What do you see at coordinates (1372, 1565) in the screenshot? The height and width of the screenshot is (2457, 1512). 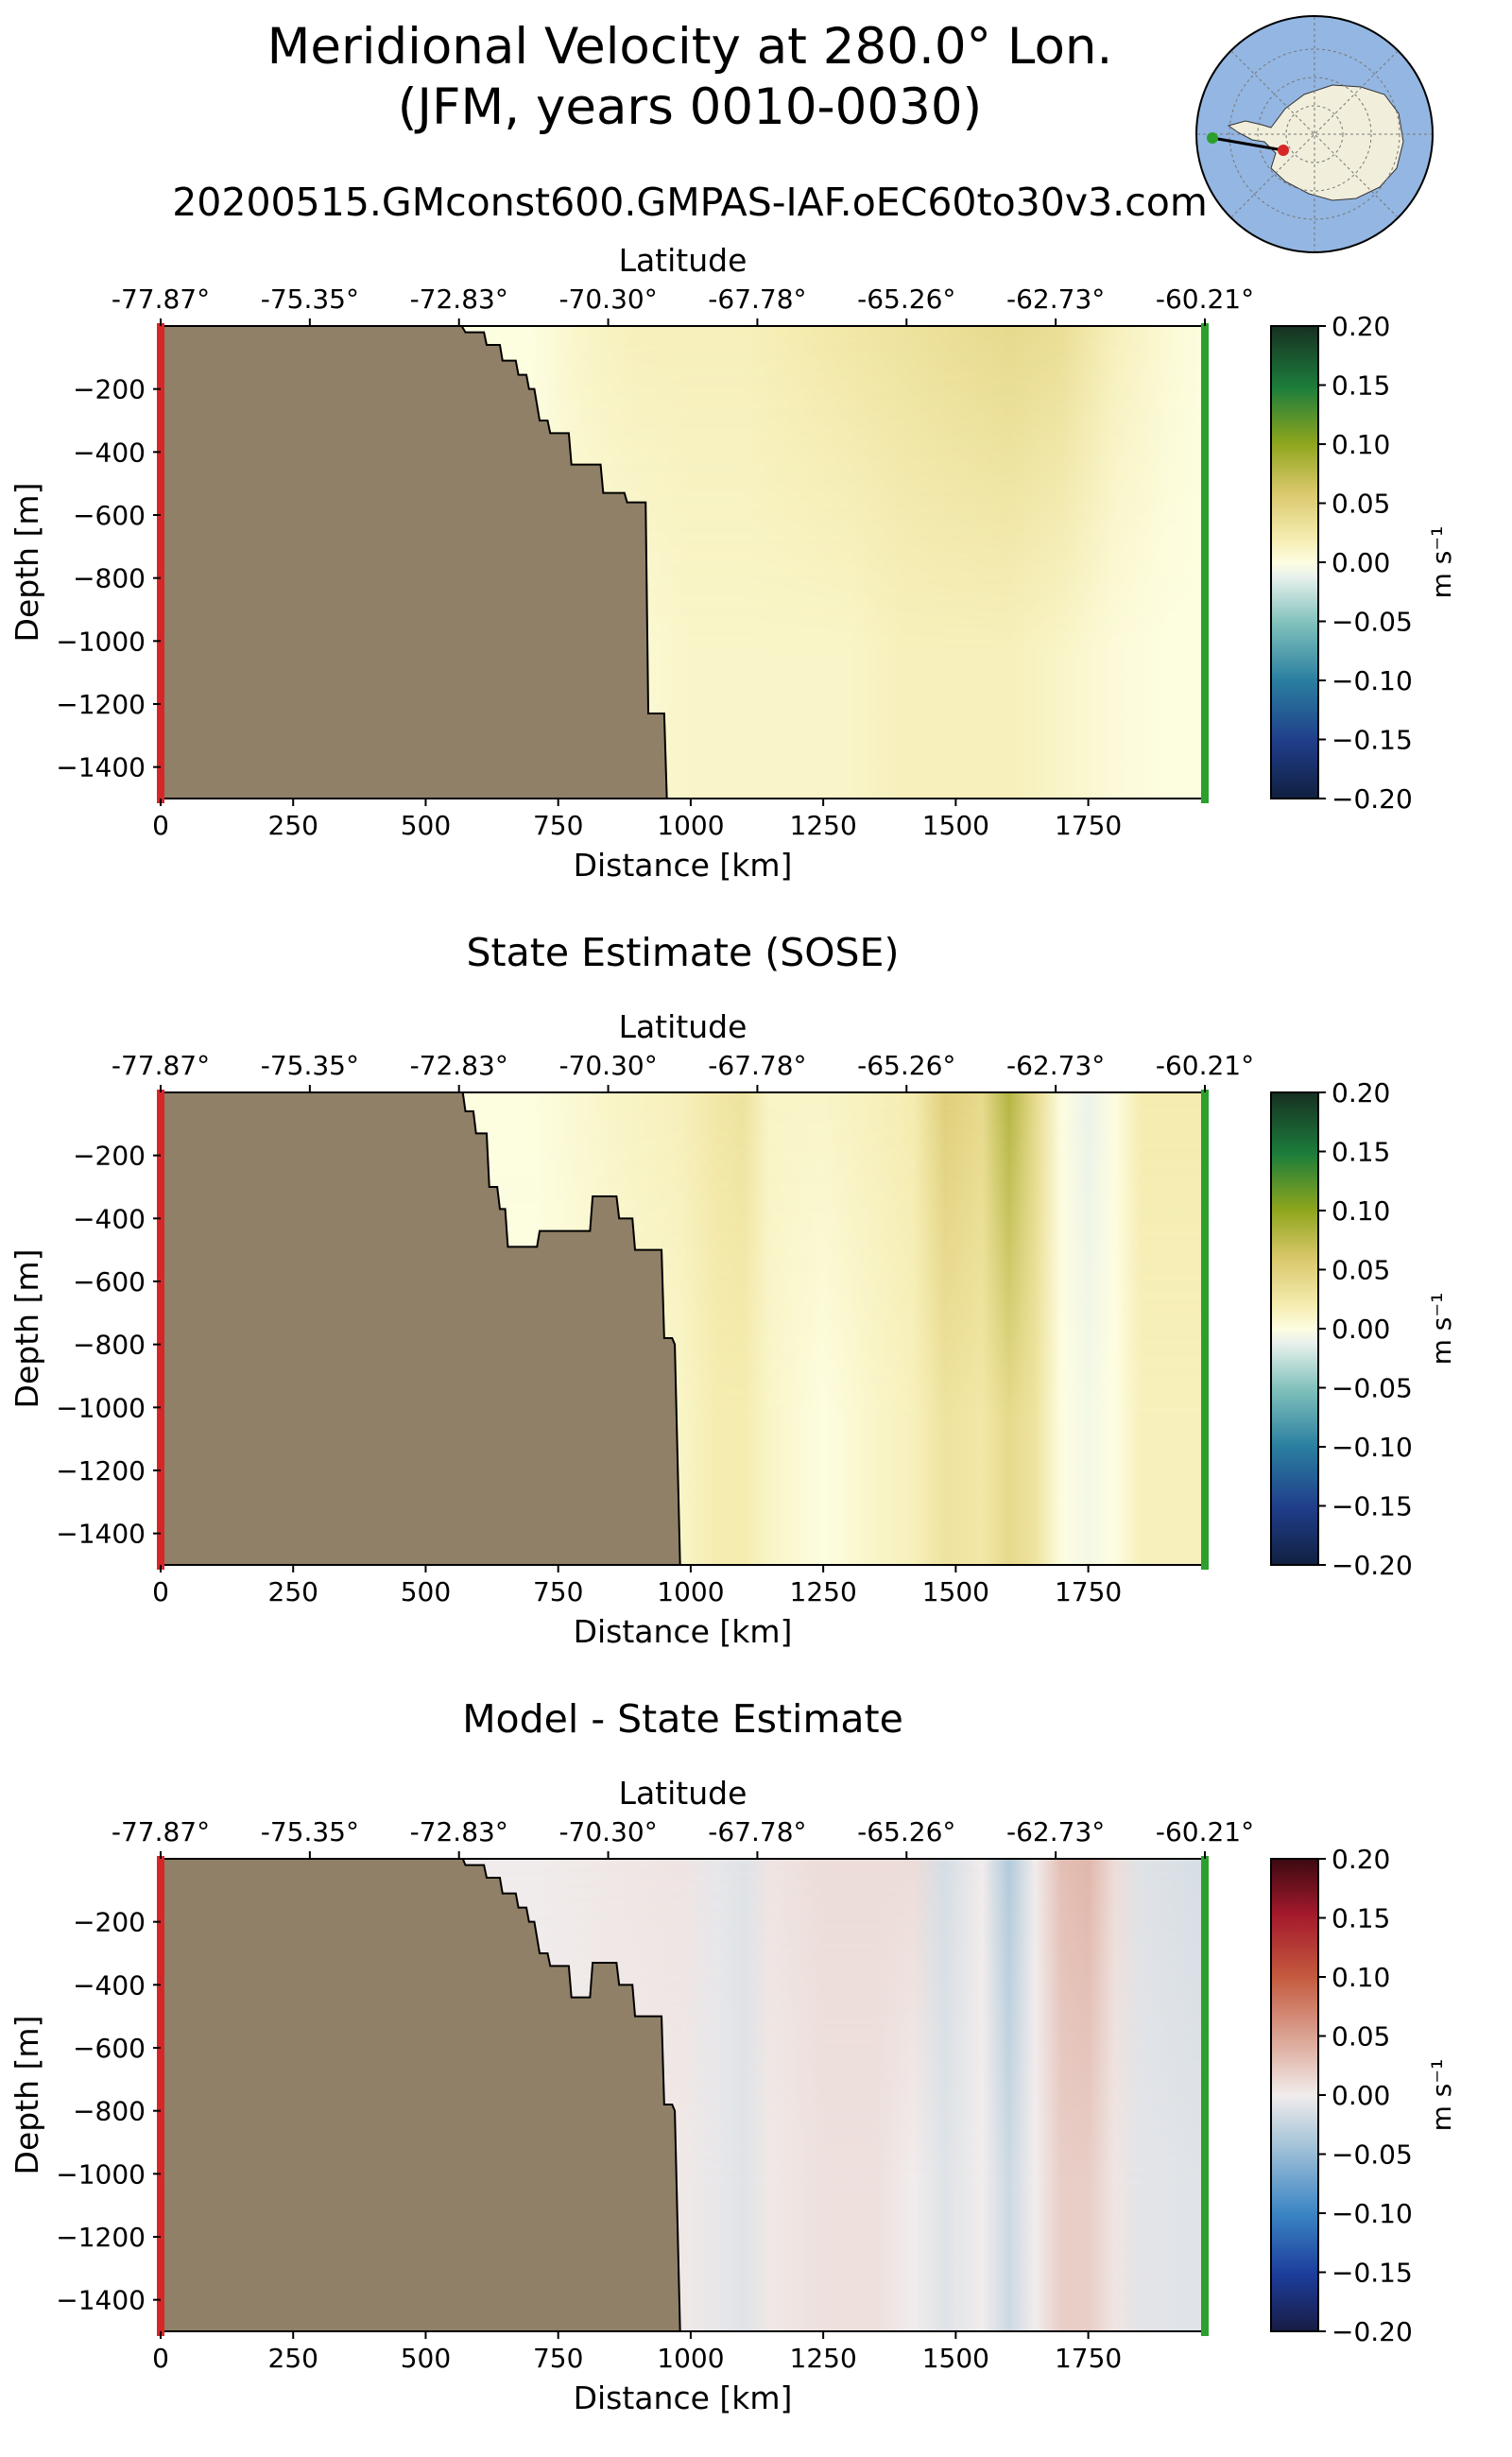 I see `colorbar-tick-label-sose: −0.20` at bounding box center [1372, 1565].